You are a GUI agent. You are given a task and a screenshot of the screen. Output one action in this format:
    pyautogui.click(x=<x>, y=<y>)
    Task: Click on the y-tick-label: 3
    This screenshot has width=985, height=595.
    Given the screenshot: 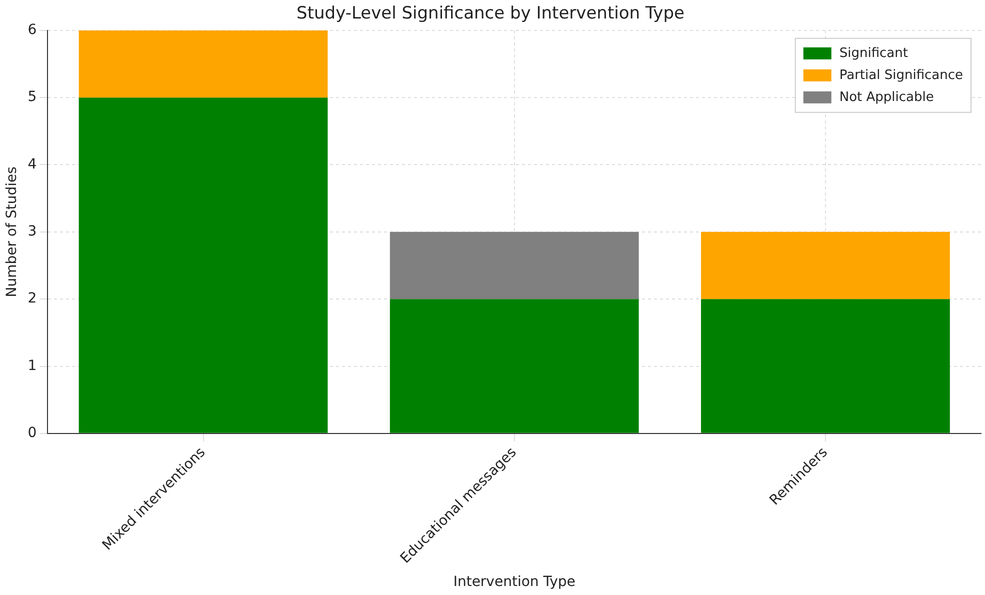 What is the action you would take?
    pyautogui.click(x=32, y=232)
    